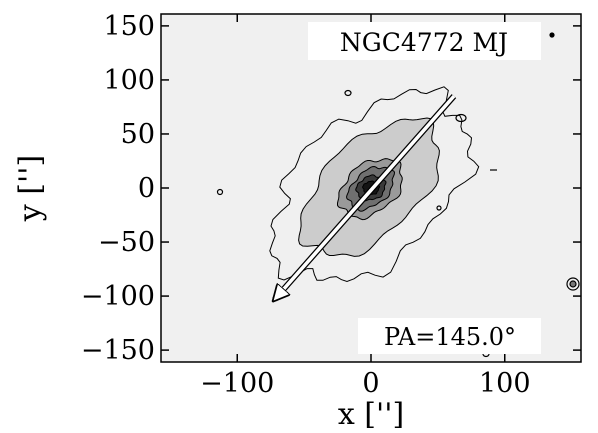  I want to click on x-axis-label: x [''], so click(371, 414).